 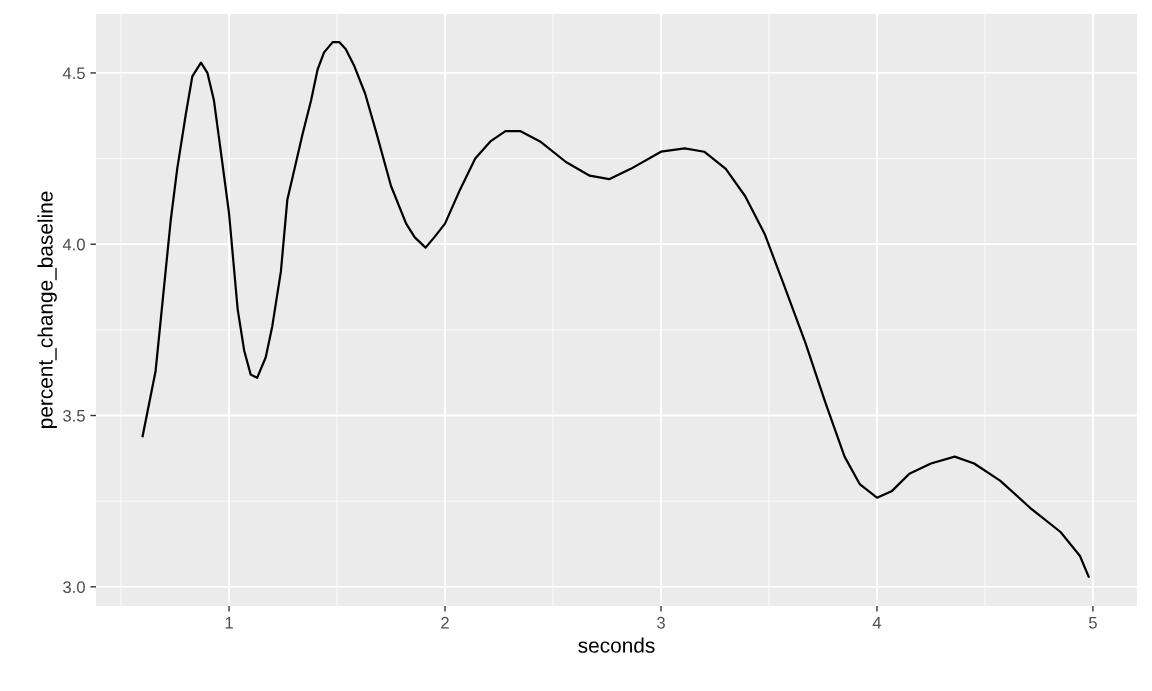 What do you see at coordinates (74, 415) in the screenshot?
I see `y-tick-label: 3.5` at bounding box center [74, 415].